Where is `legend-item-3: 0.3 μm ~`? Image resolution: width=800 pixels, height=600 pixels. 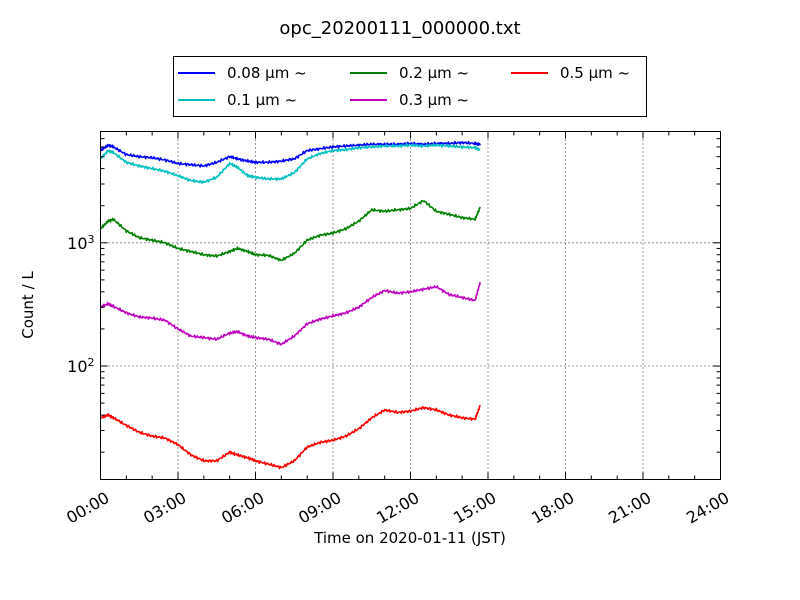
legend-item-3: 0.3 μm ~ is located at coordinates (409, 100).